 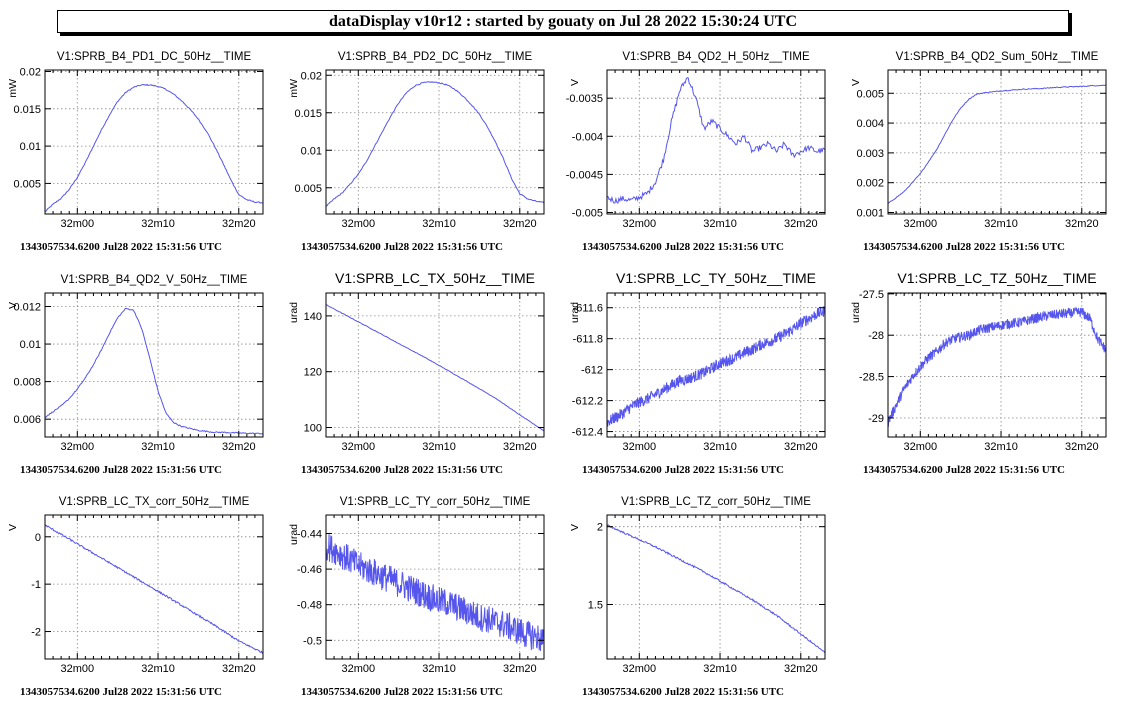 I want to click on chart-title: V1:SPRB_B4_PD1_DC_50Hz__TIME, so click(x=154, y=57).